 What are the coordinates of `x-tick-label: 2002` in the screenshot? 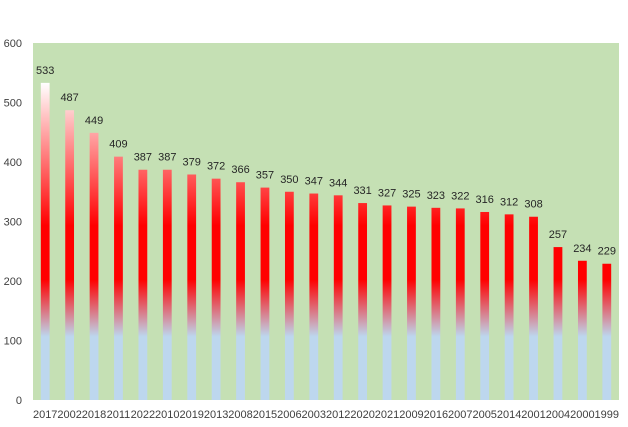 It's located at (69, 415).